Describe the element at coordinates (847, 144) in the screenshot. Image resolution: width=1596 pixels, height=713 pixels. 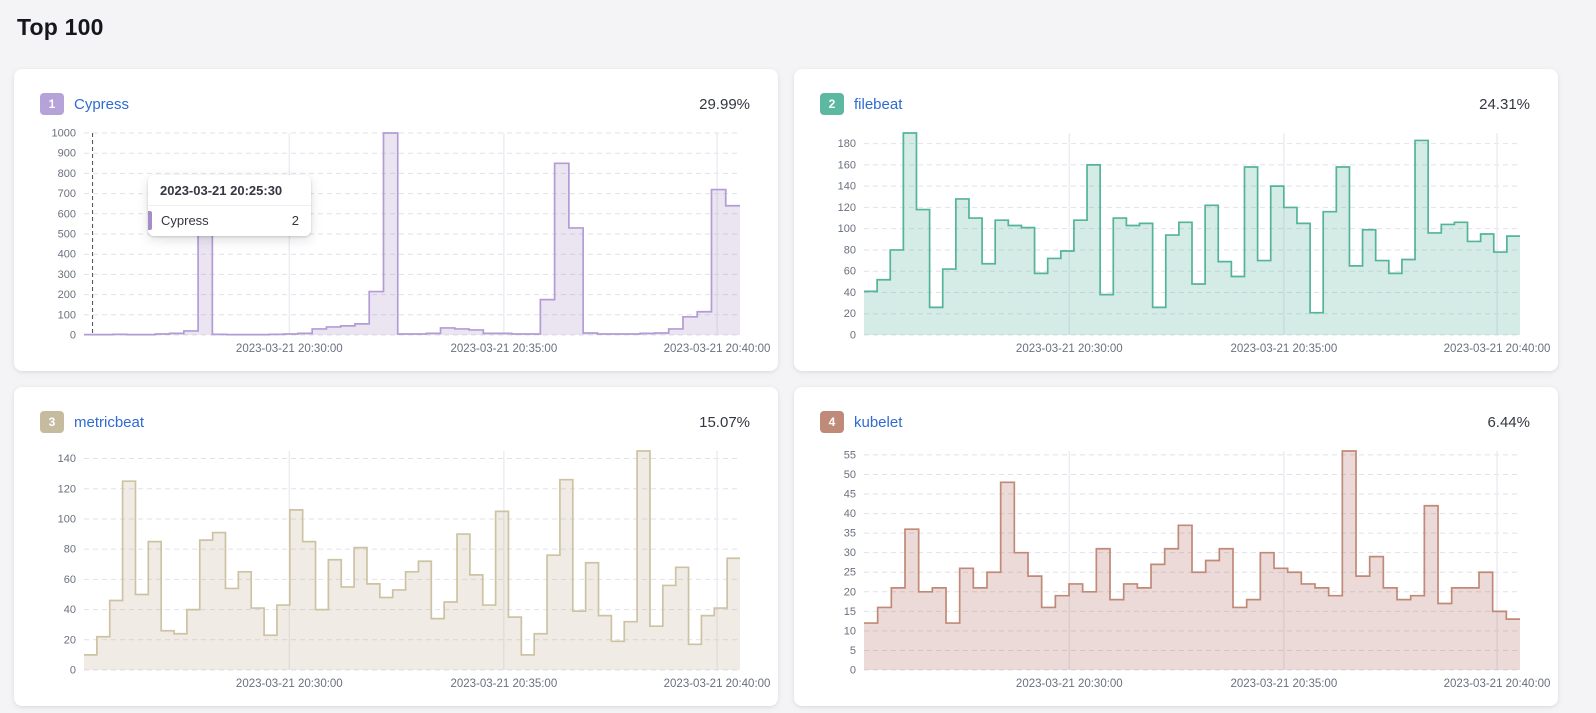
I see `y-tick-label: 180` at that location.